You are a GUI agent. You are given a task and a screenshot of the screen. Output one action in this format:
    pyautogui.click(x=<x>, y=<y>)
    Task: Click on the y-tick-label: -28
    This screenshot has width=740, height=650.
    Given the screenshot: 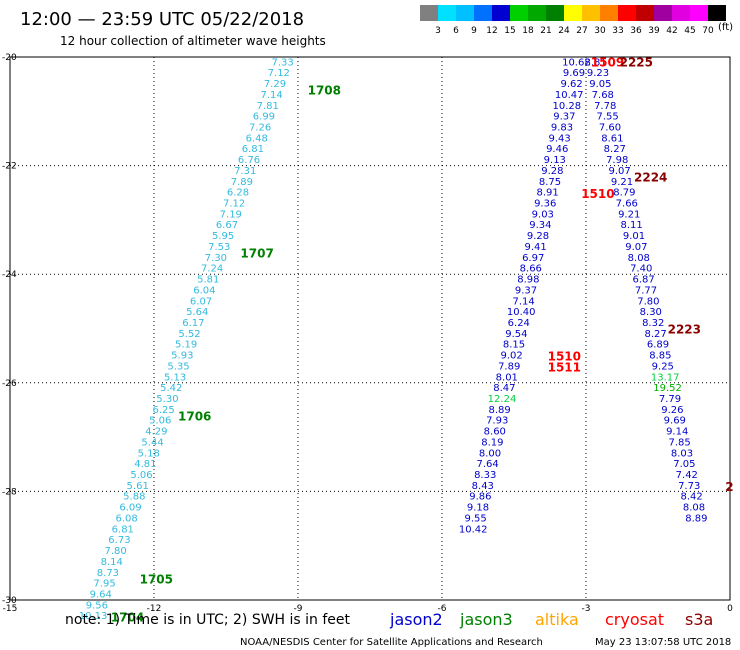 What is the action you would take?
    pyautogui.click(x=9, y=492)
    